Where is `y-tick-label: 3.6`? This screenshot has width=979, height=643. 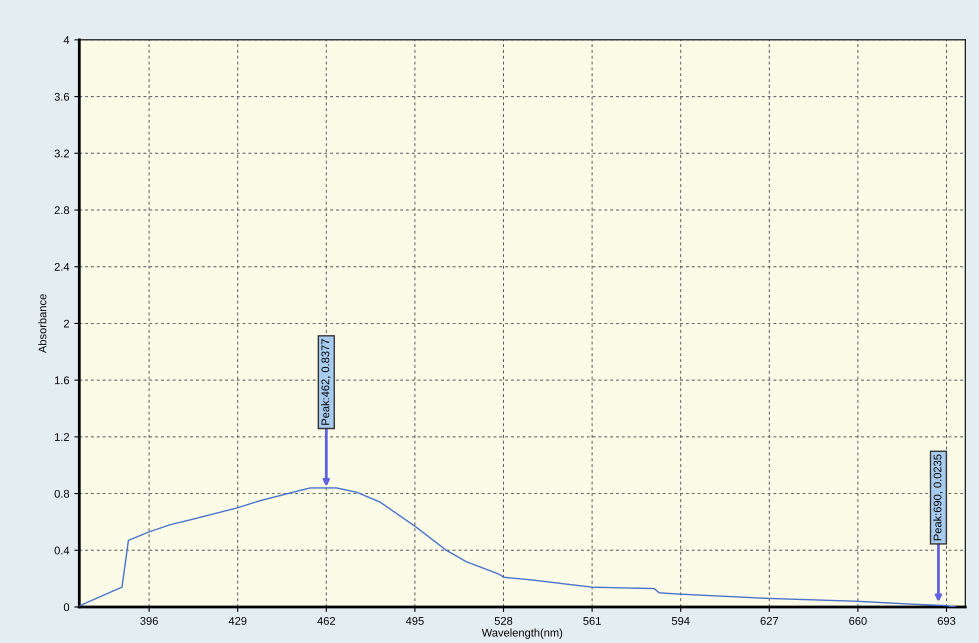 y-tick-label: 3.6 is located at coordinates (62, 96).